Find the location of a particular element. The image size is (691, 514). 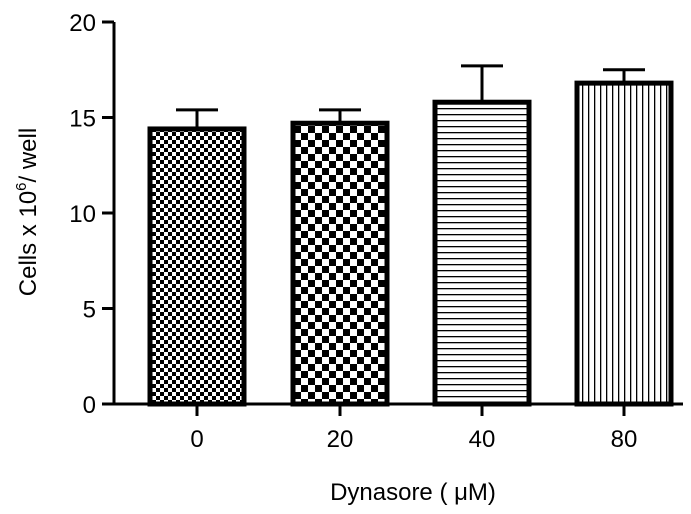

x-tick-label: 0 is located at coordinates (196, 439).